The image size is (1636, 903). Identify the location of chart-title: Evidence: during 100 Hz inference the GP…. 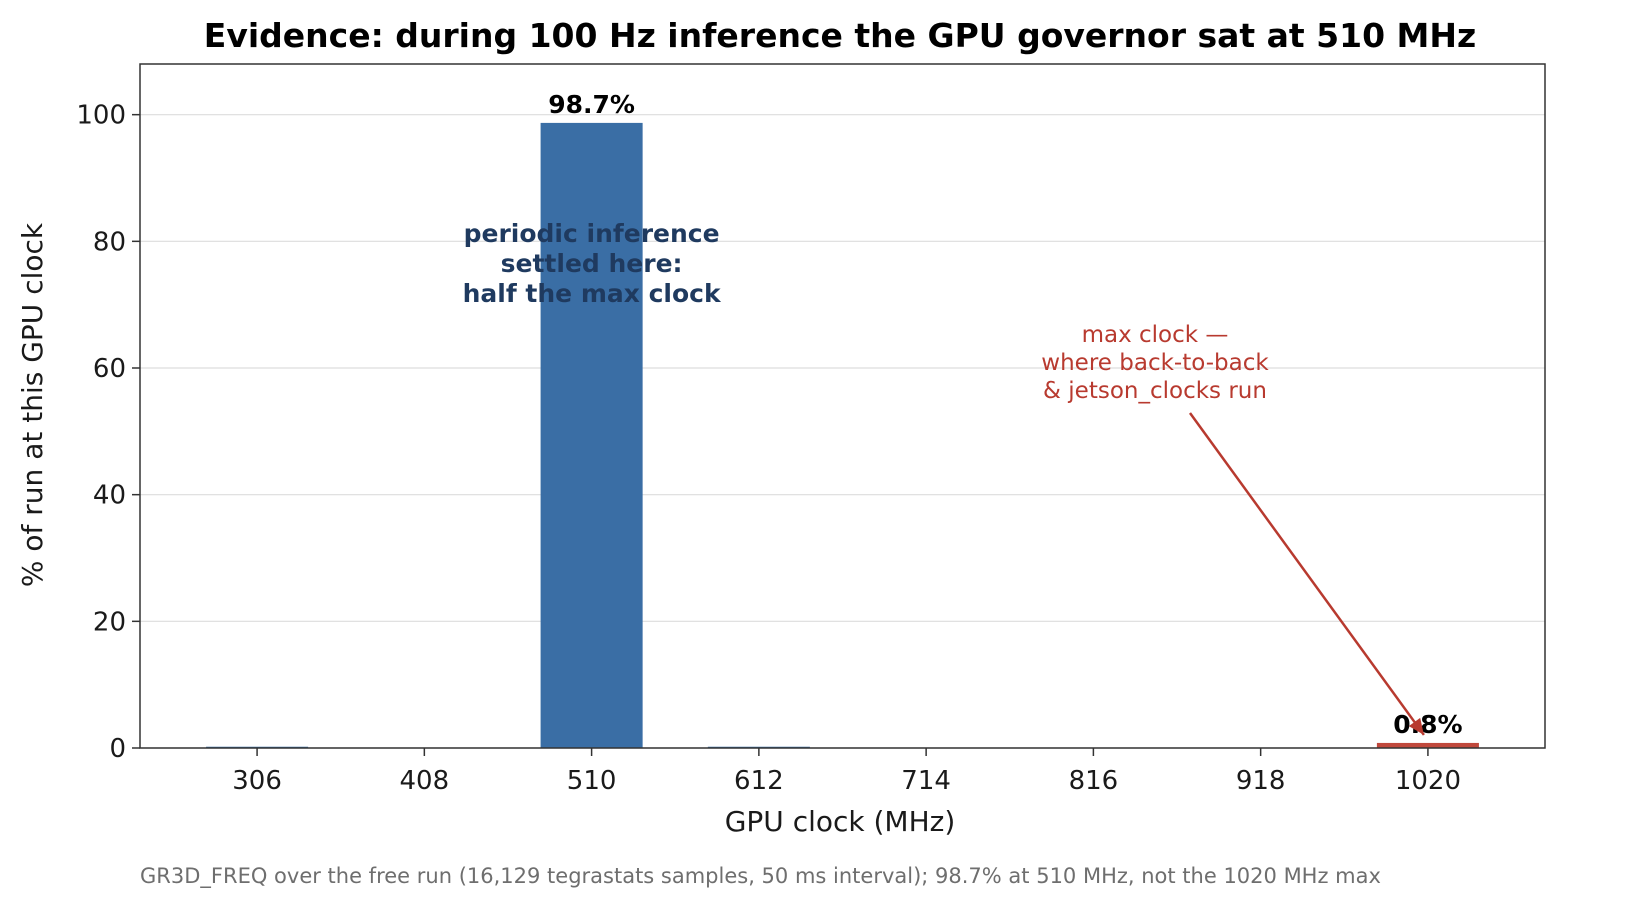
(840, 35).